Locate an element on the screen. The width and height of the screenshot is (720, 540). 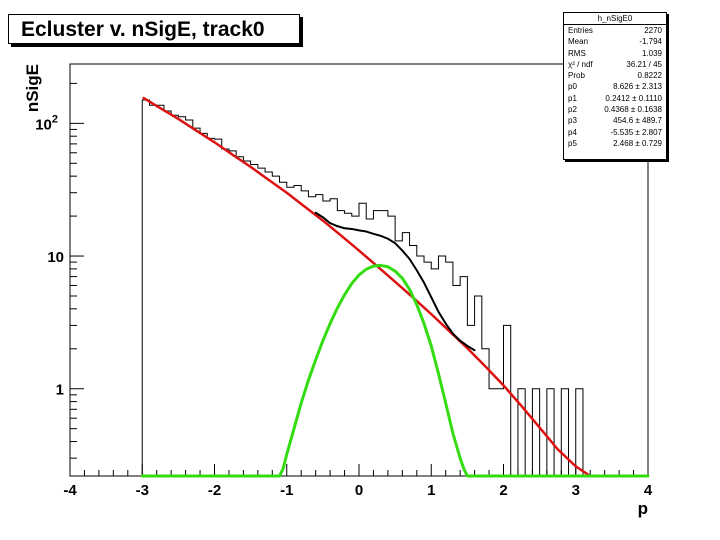
stats-row: p2 0.4368 ± 0.1638 is located at coordinates (615, 109).